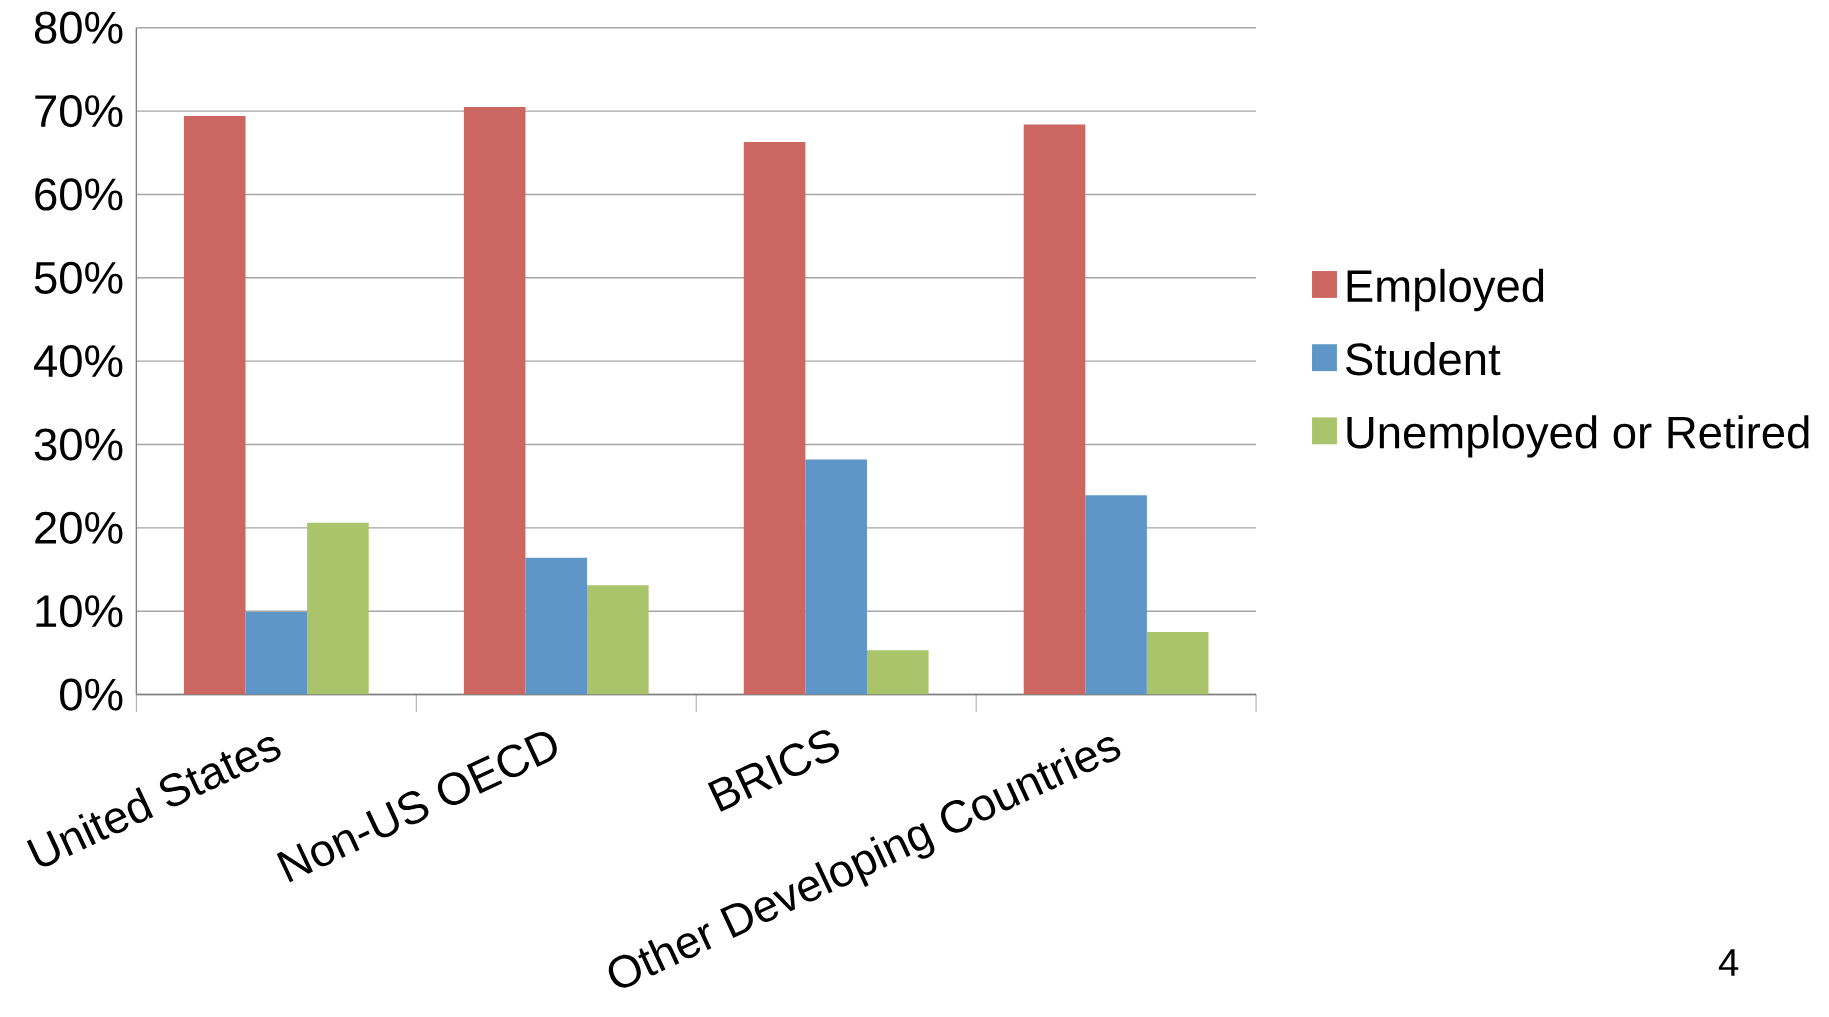 The width and height of the screenshot is (1829, 1017). What do you see at coordinates (78, 444) in the screenshot?
I see `y-tick-label: 30%` at bounding box center [78, 444].